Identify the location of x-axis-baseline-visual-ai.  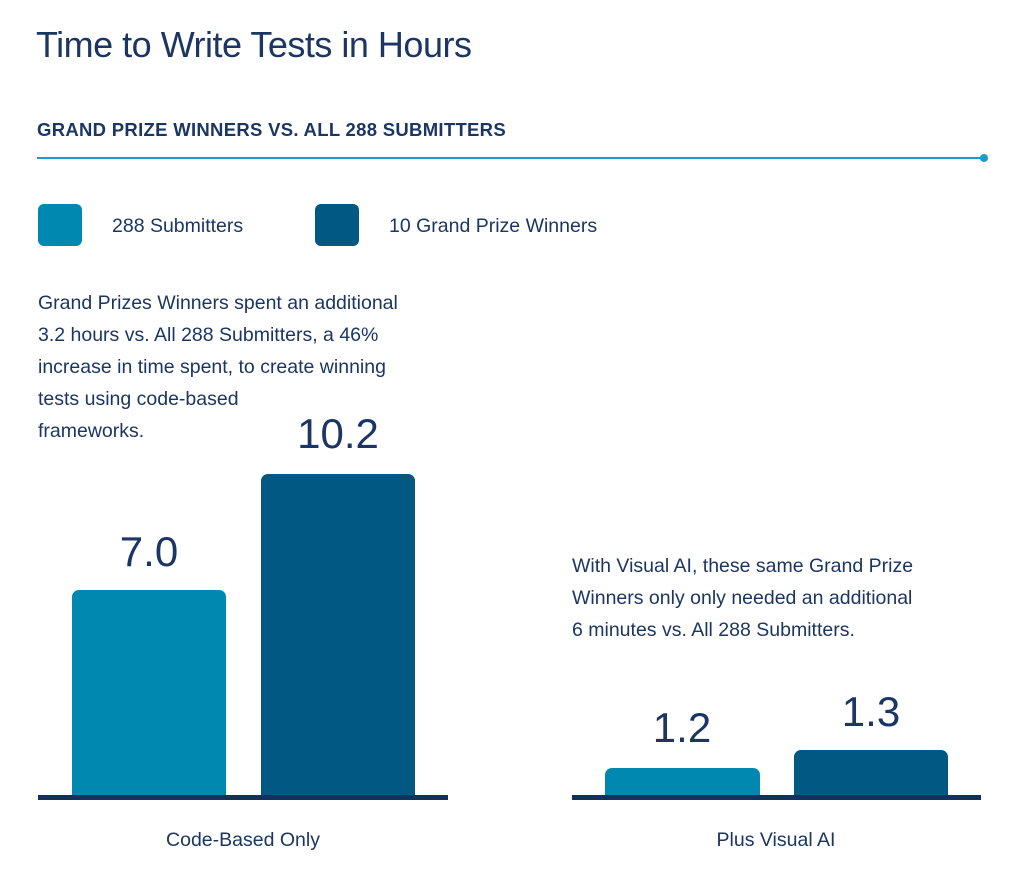
(776, 797).